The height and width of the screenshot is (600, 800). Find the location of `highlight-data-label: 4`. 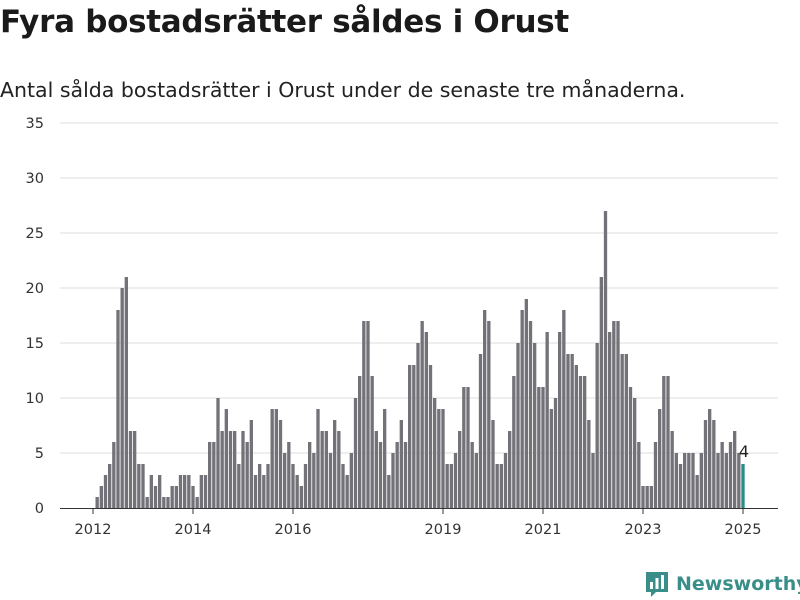

highlight-data-label: 4 is located at coordinates (744, 451).